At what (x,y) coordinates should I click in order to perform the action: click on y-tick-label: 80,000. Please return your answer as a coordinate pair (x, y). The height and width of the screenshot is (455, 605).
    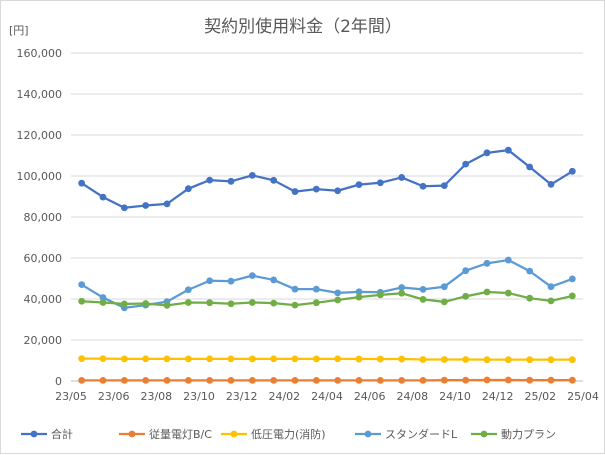
    Looking at the image, I should click on (43, 217).